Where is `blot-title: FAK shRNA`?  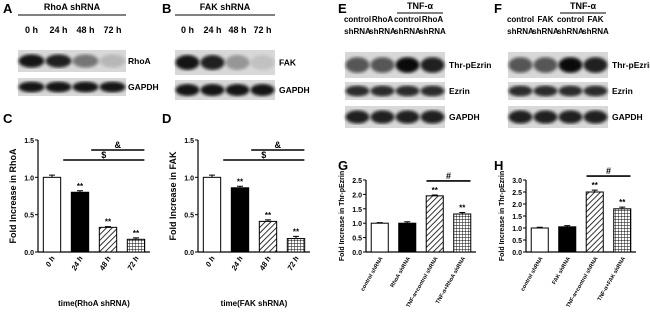 blot-title: FAK shRNA is located at coordinates (225, 7).